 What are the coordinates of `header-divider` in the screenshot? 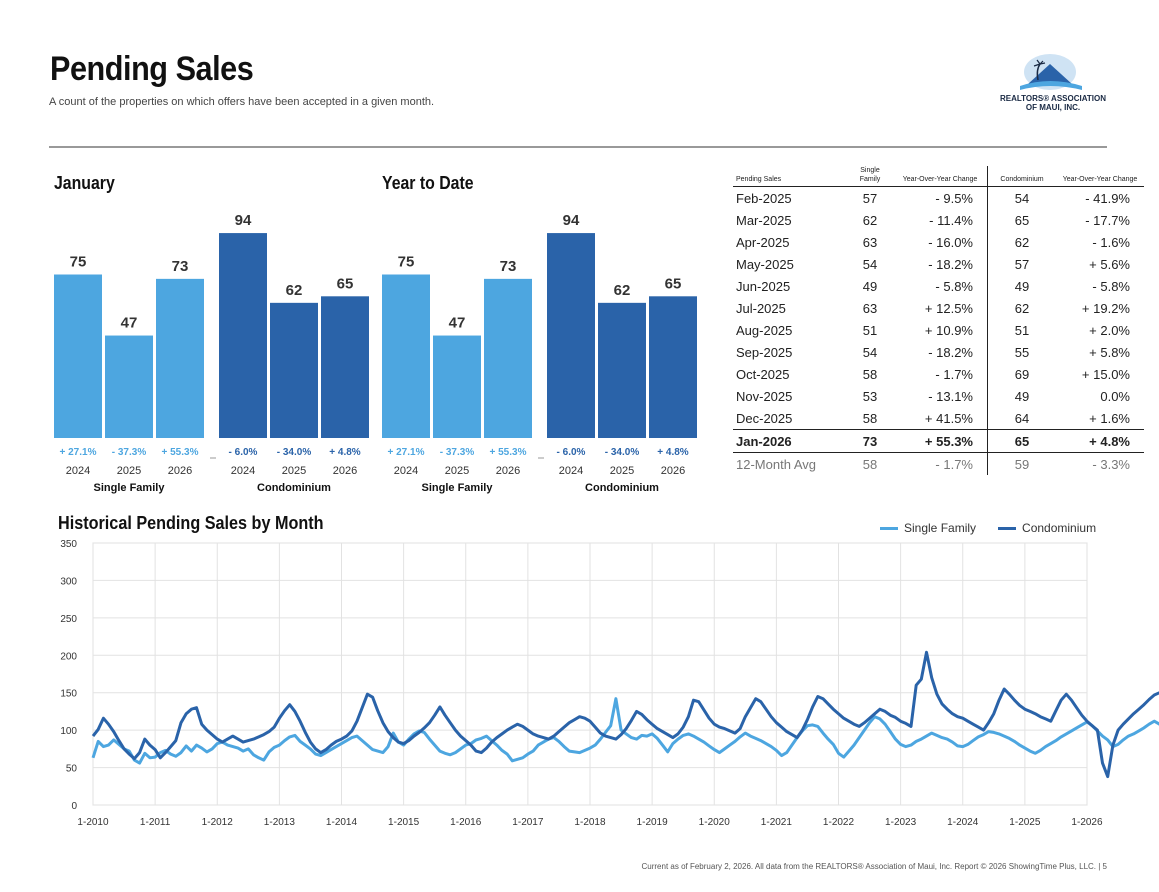 It's located at (578, 147).